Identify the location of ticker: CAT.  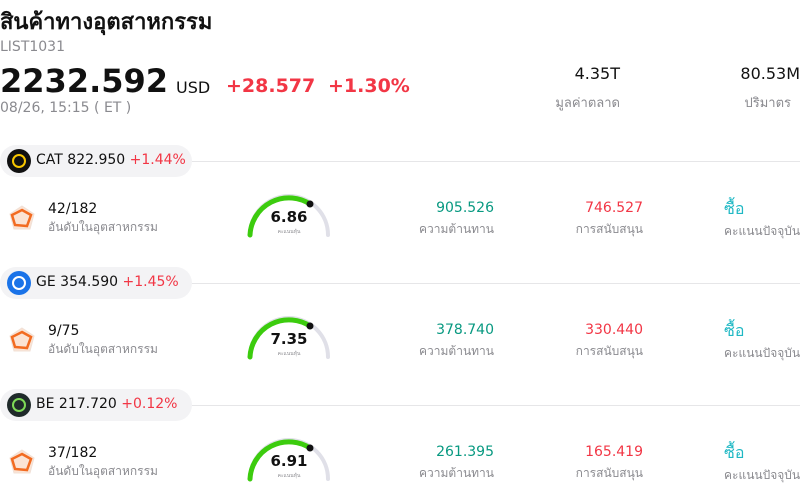
(49, 160).